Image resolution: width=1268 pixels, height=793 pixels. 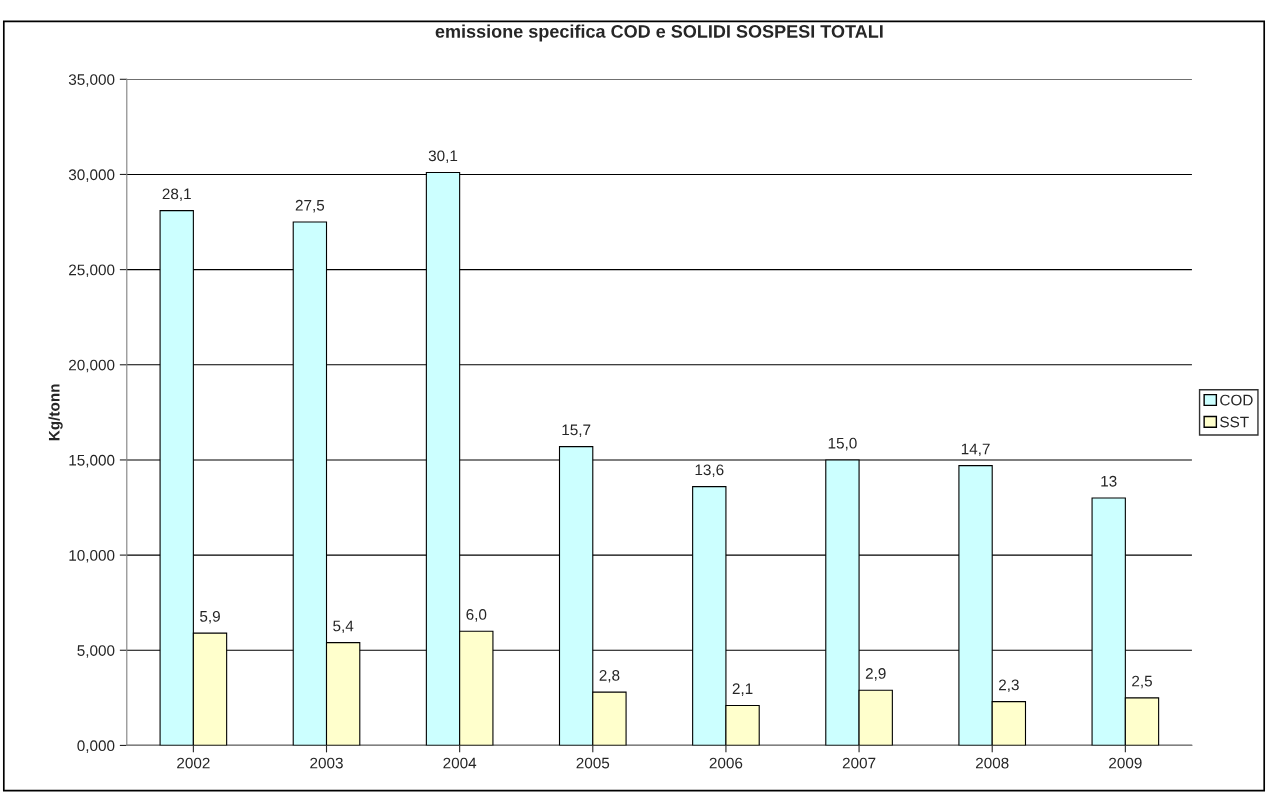 What do you see at coordinates (92, 271) in the screenshot?
I see `y-tick-label: 25,000` at bounding box center [92, 271].